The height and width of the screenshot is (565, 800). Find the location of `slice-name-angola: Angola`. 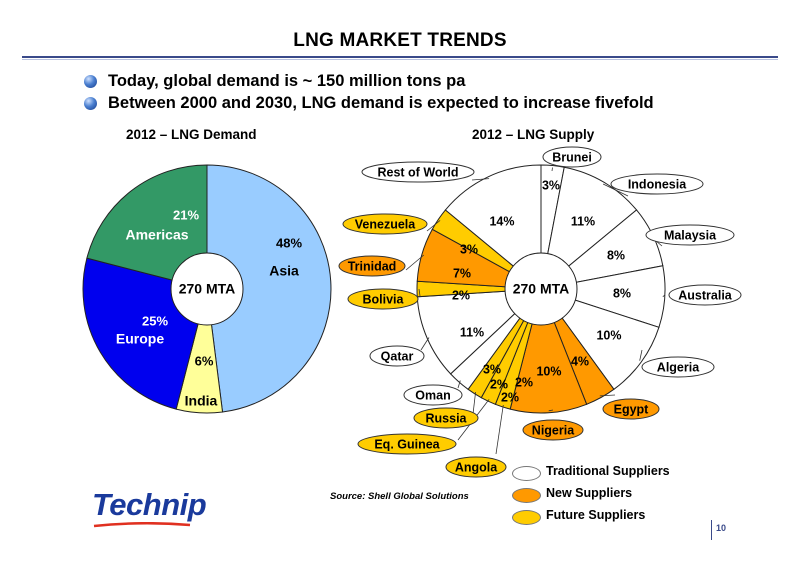

slice-name-angola: Angola is located at coordinates (476, 467).